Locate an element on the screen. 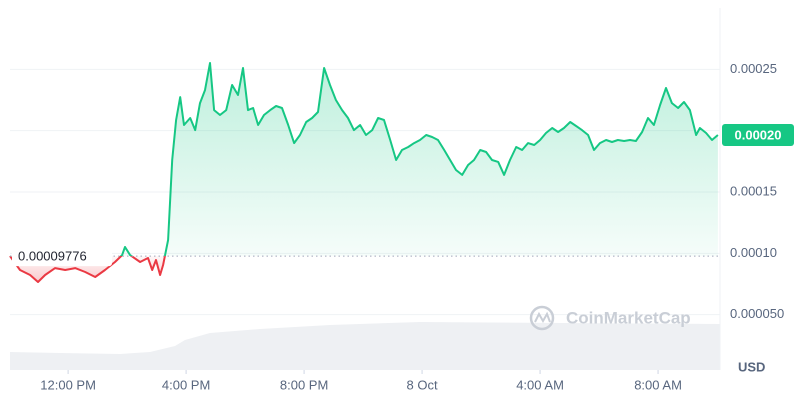  y-tick-label: 0.00010 is located at coordinates (753, 252).